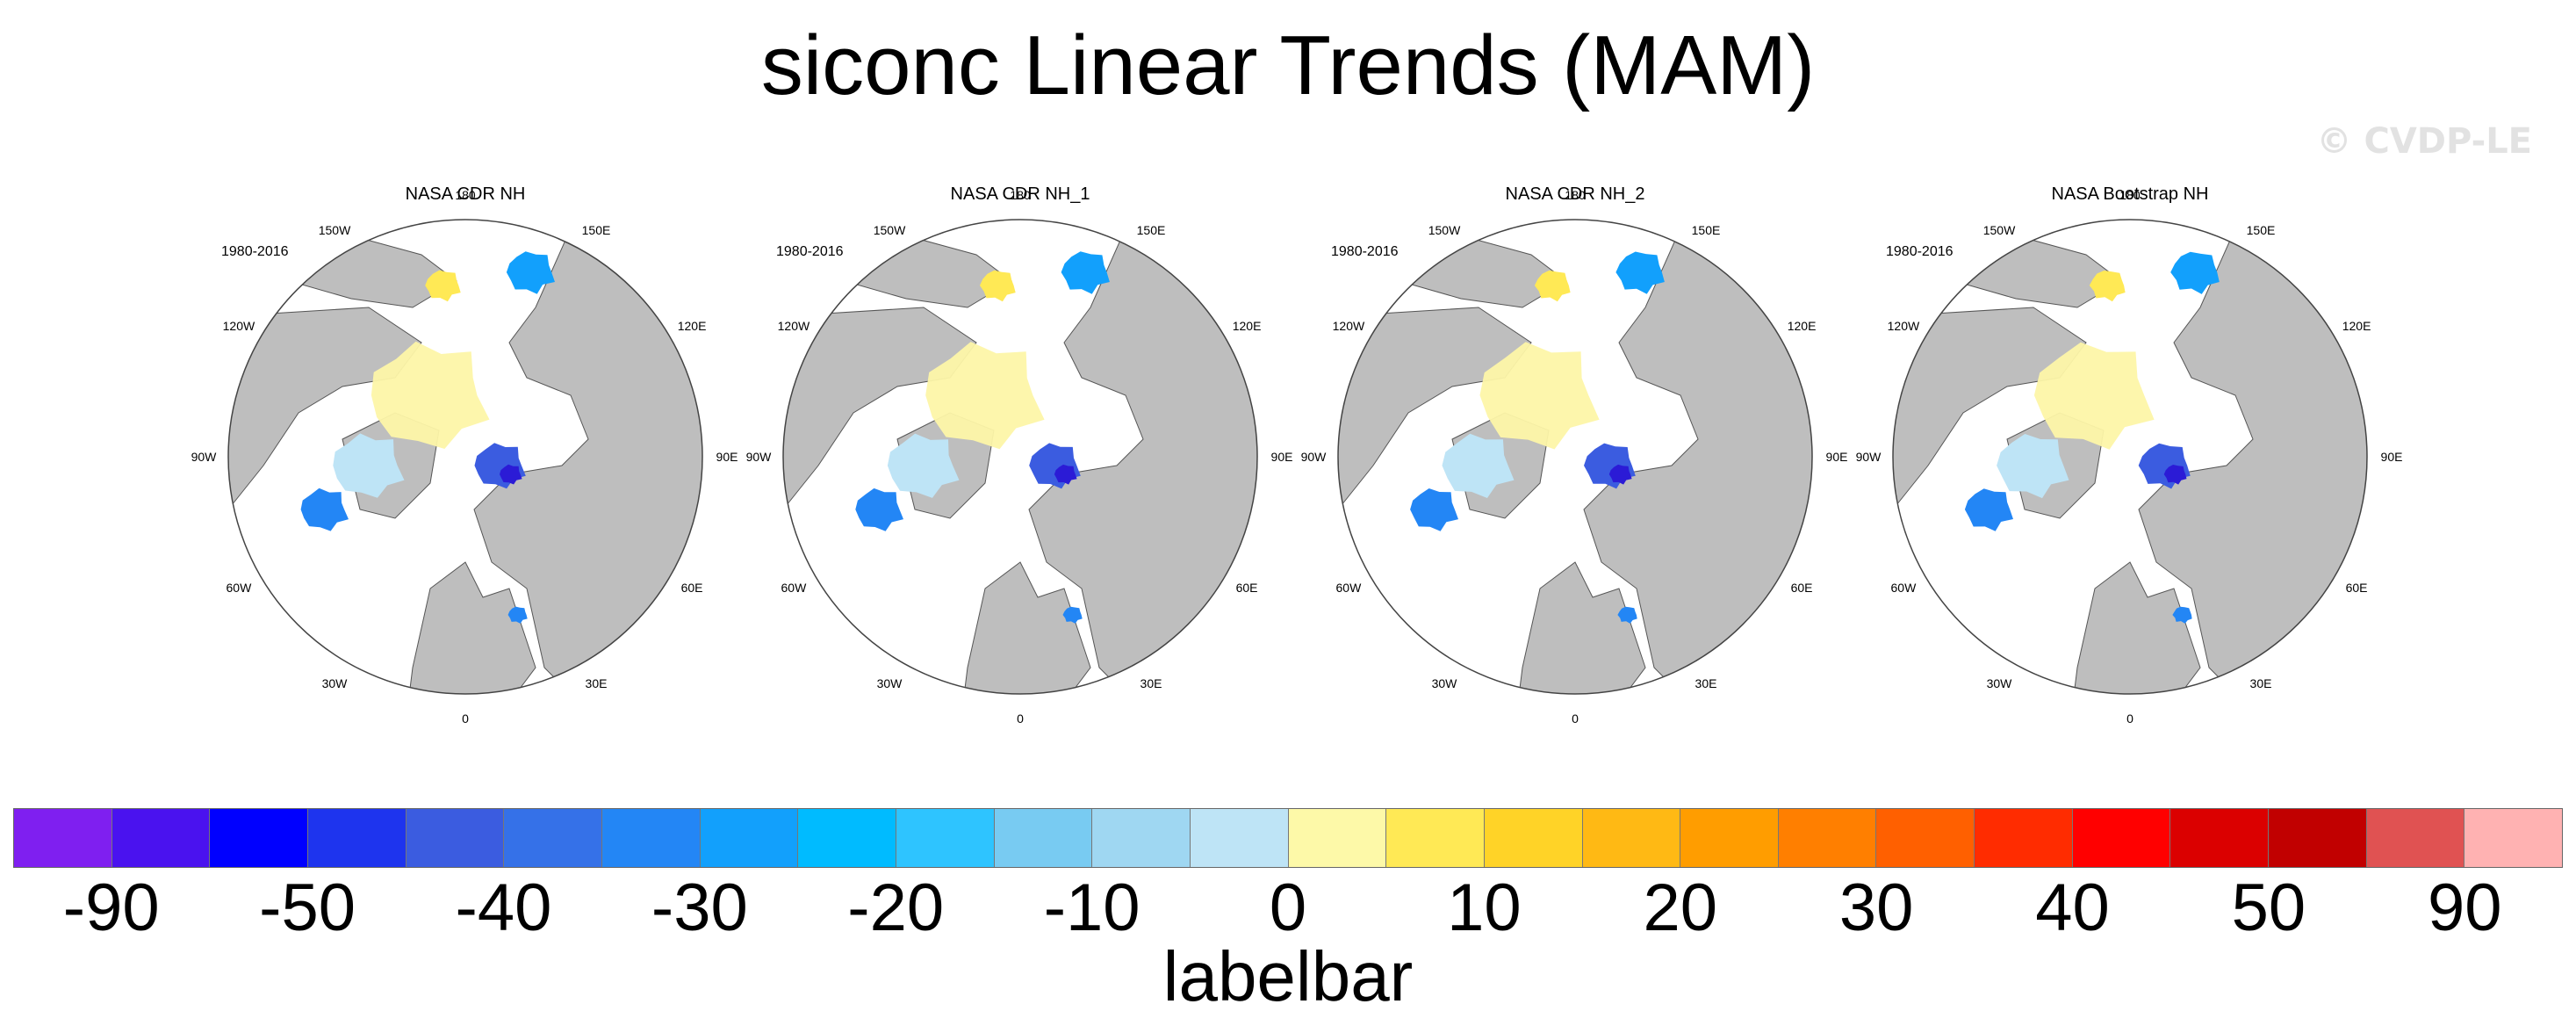 The height and width of the screenshot is (1033, 2576). What do you see at coordinates (111, 907) in the screenshot?
I see `labelbar-tick-label: -90` at bounding box center [111, 907].